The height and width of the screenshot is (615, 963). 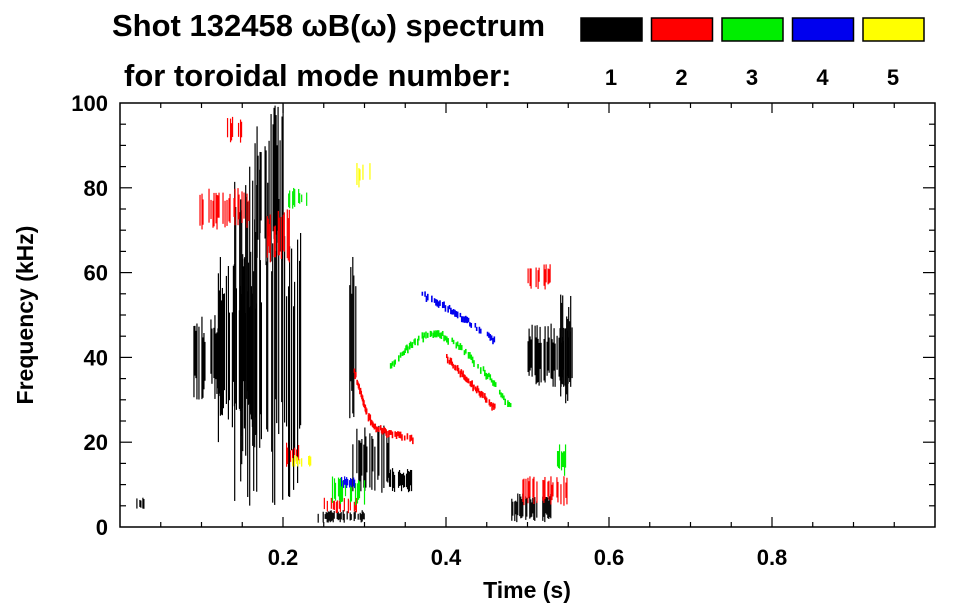 What do you see at coordinates (611, 77) in the screenshot?
I see `legend-label-mode-1: 1` at bounding box center [611, 77].